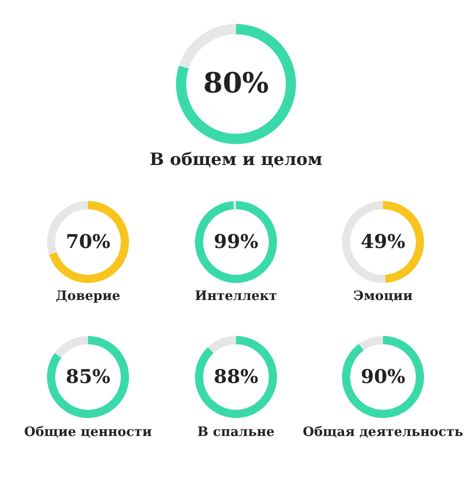 The height and width of the screenshot is (481, 471). I want to click on data-label: 85%, so click(88, 377).